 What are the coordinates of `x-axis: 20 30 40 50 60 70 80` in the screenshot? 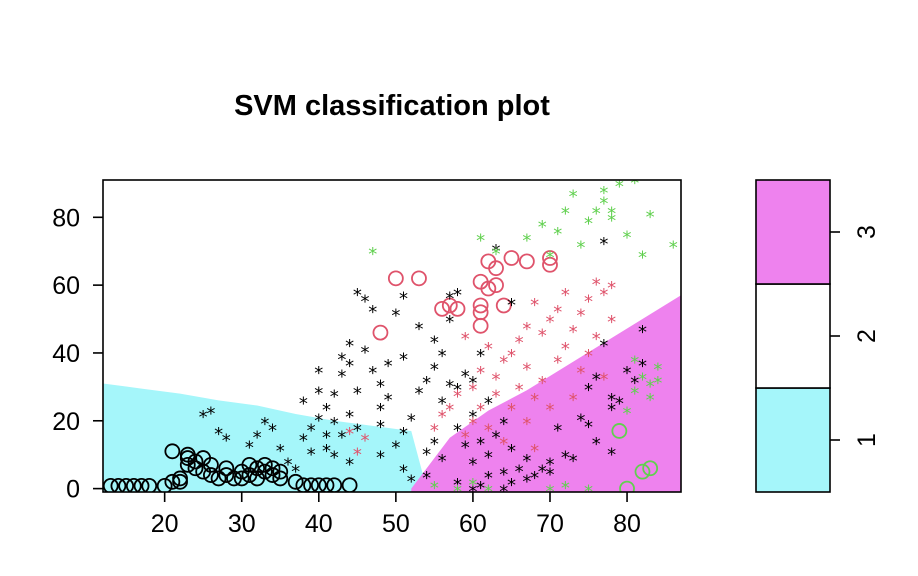 It's located at (396, 515).